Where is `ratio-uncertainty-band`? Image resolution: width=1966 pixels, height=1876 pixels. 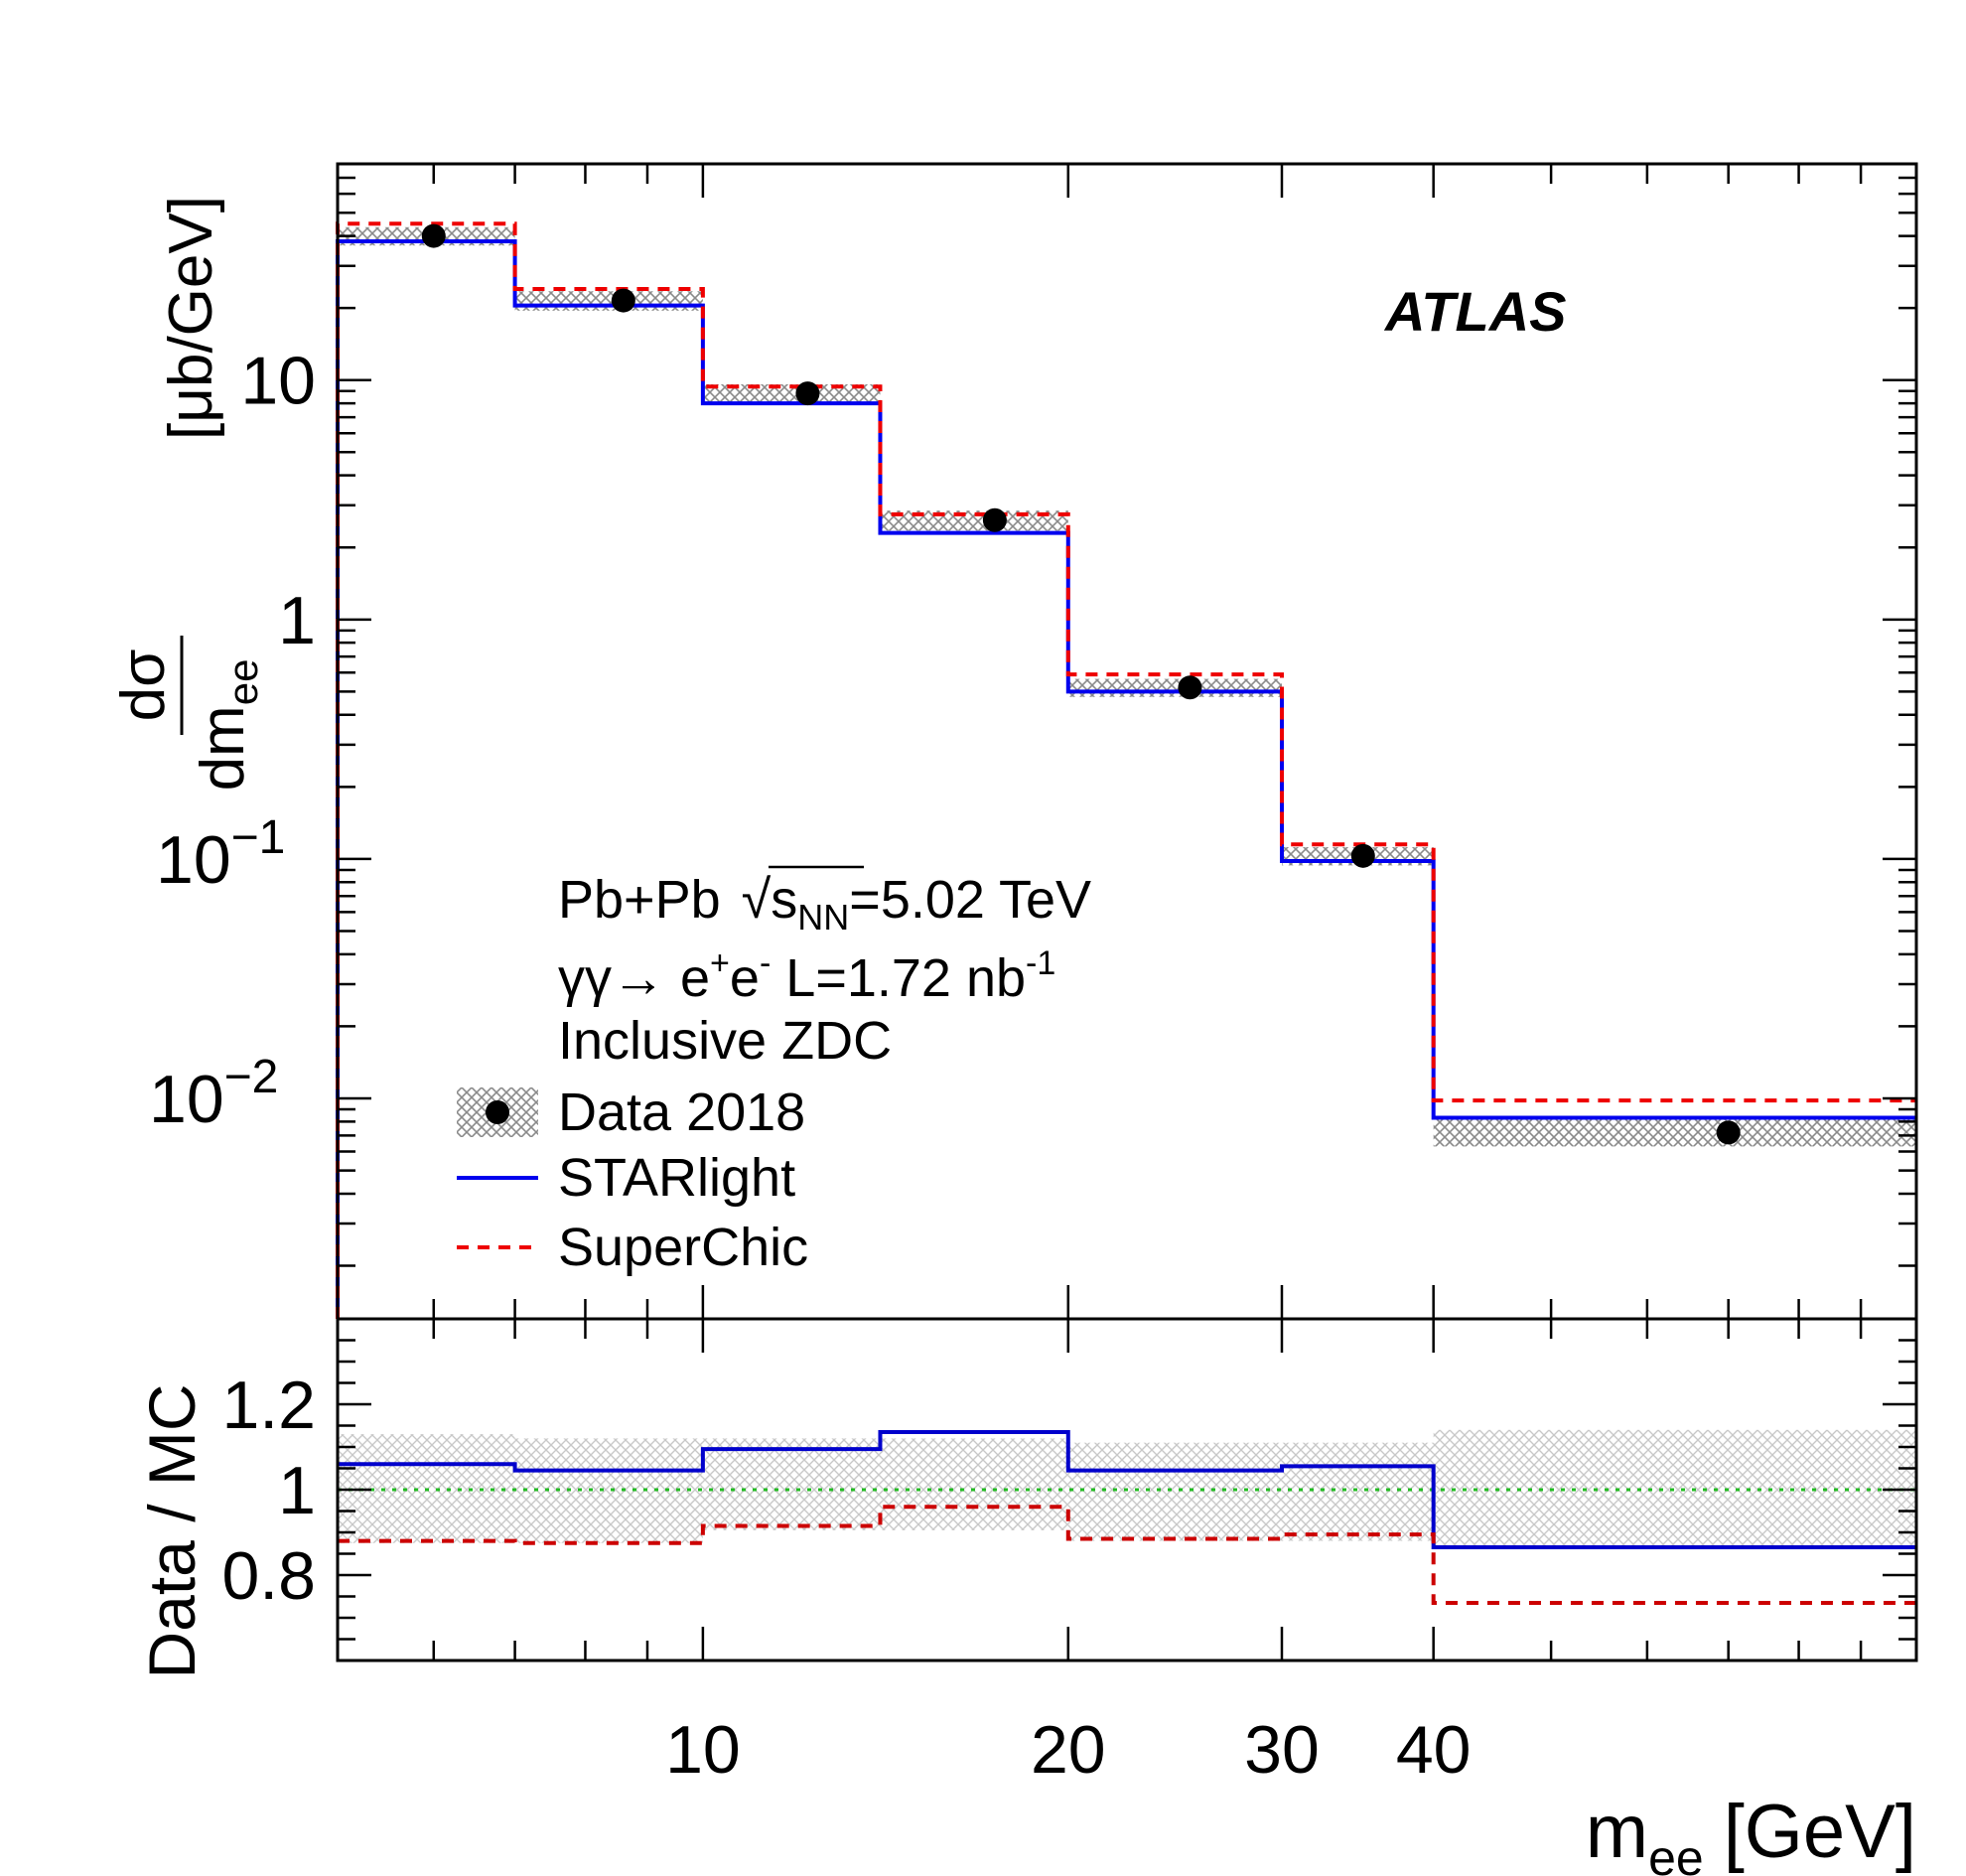
ratio-uncertainty-band is located at coordinates (1127, 1487).